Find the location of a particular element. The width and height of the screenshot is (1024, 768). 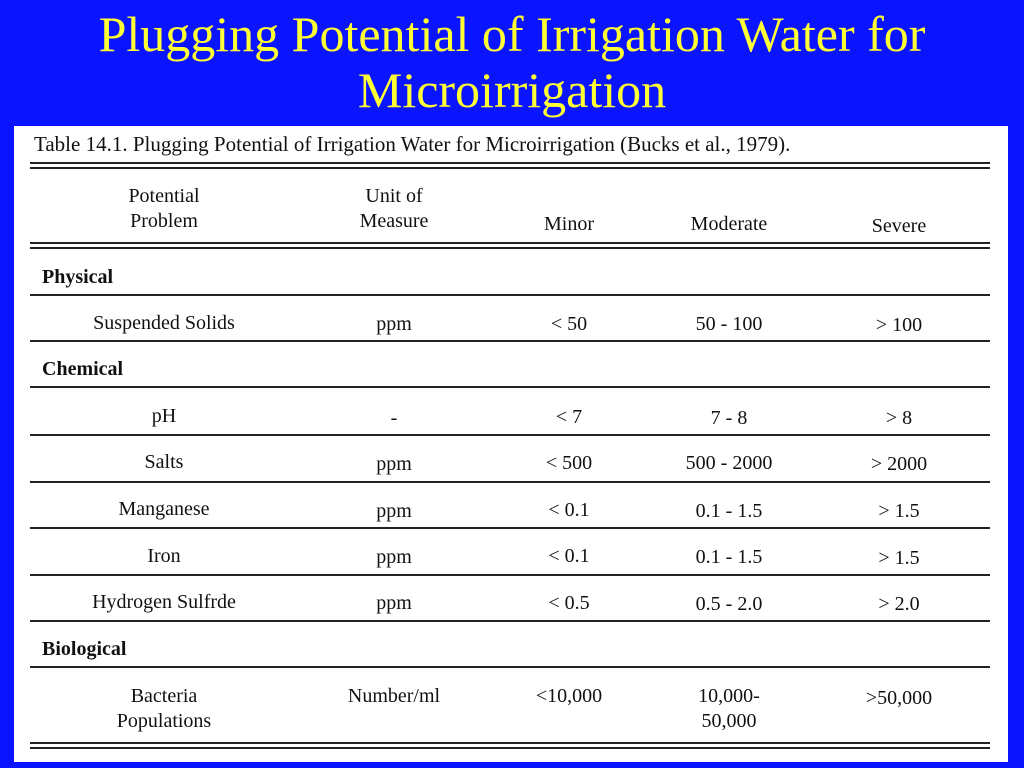

header-minor: Minor is located at coordinates (569, 224).